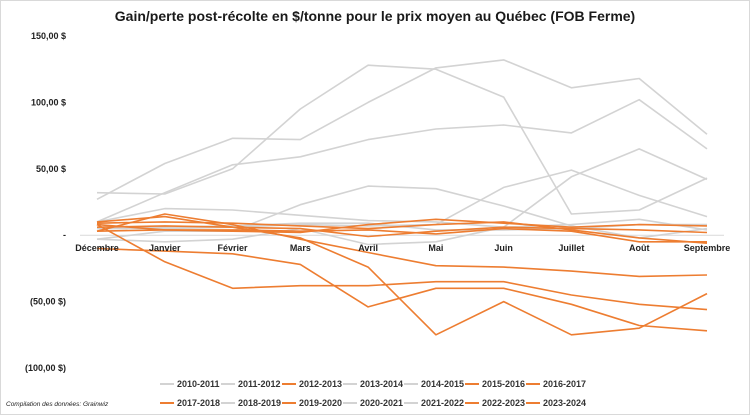  What do you see at coordinates (402, 245) in the screenshot?
I see `series-line-2023-2024` at bounding box center [402, 245].